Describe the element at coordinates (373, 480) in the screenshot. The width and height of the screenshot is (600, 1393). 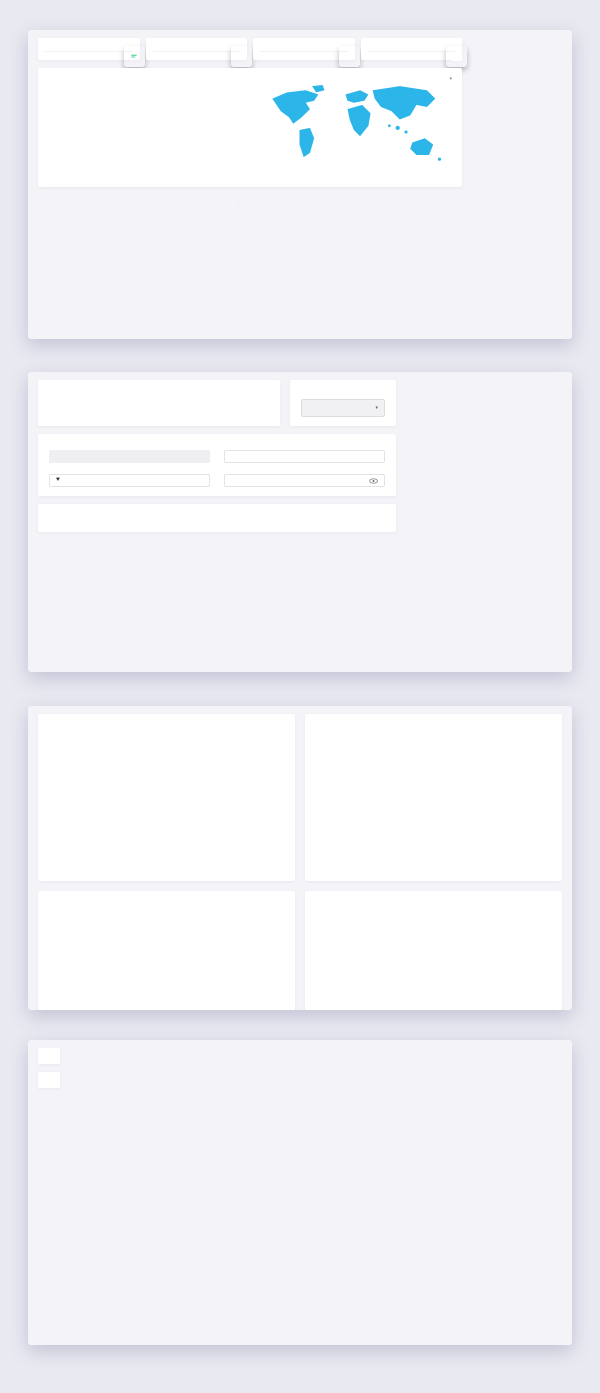
I see `eye-icon` at that location.